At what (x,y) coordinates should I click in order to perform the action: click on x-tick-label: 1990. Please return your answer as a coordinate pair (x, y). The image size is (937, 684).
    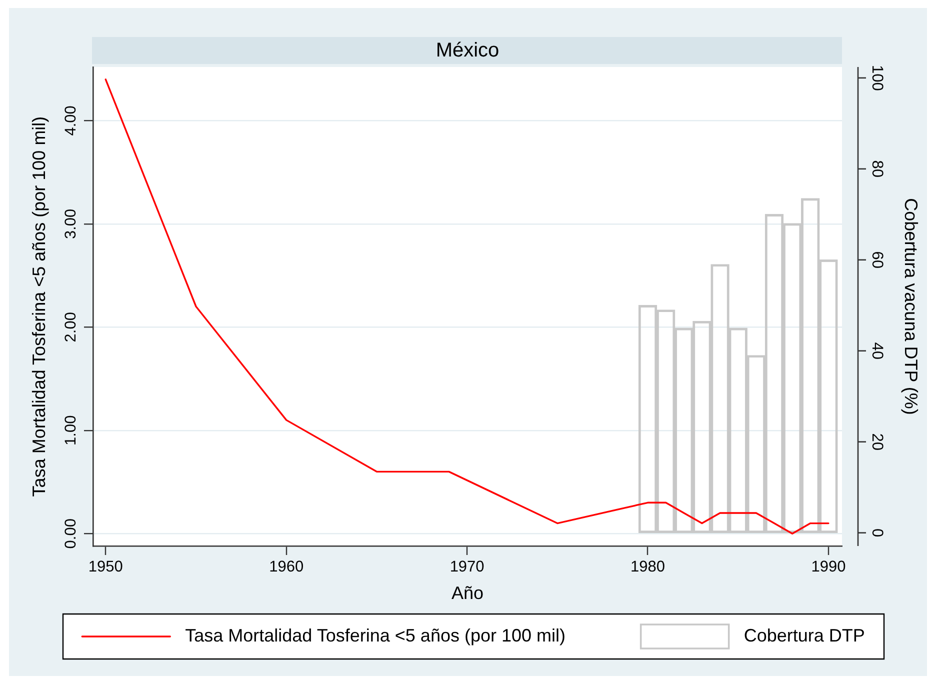
    Looking at the image, I should click on (828, 567).